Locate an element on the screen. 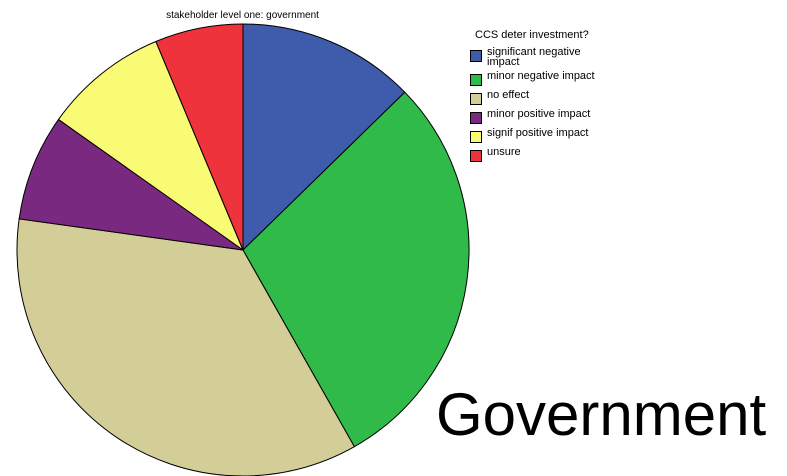  legend-item-0: significant negative impact is located at coordinates (580, 57).